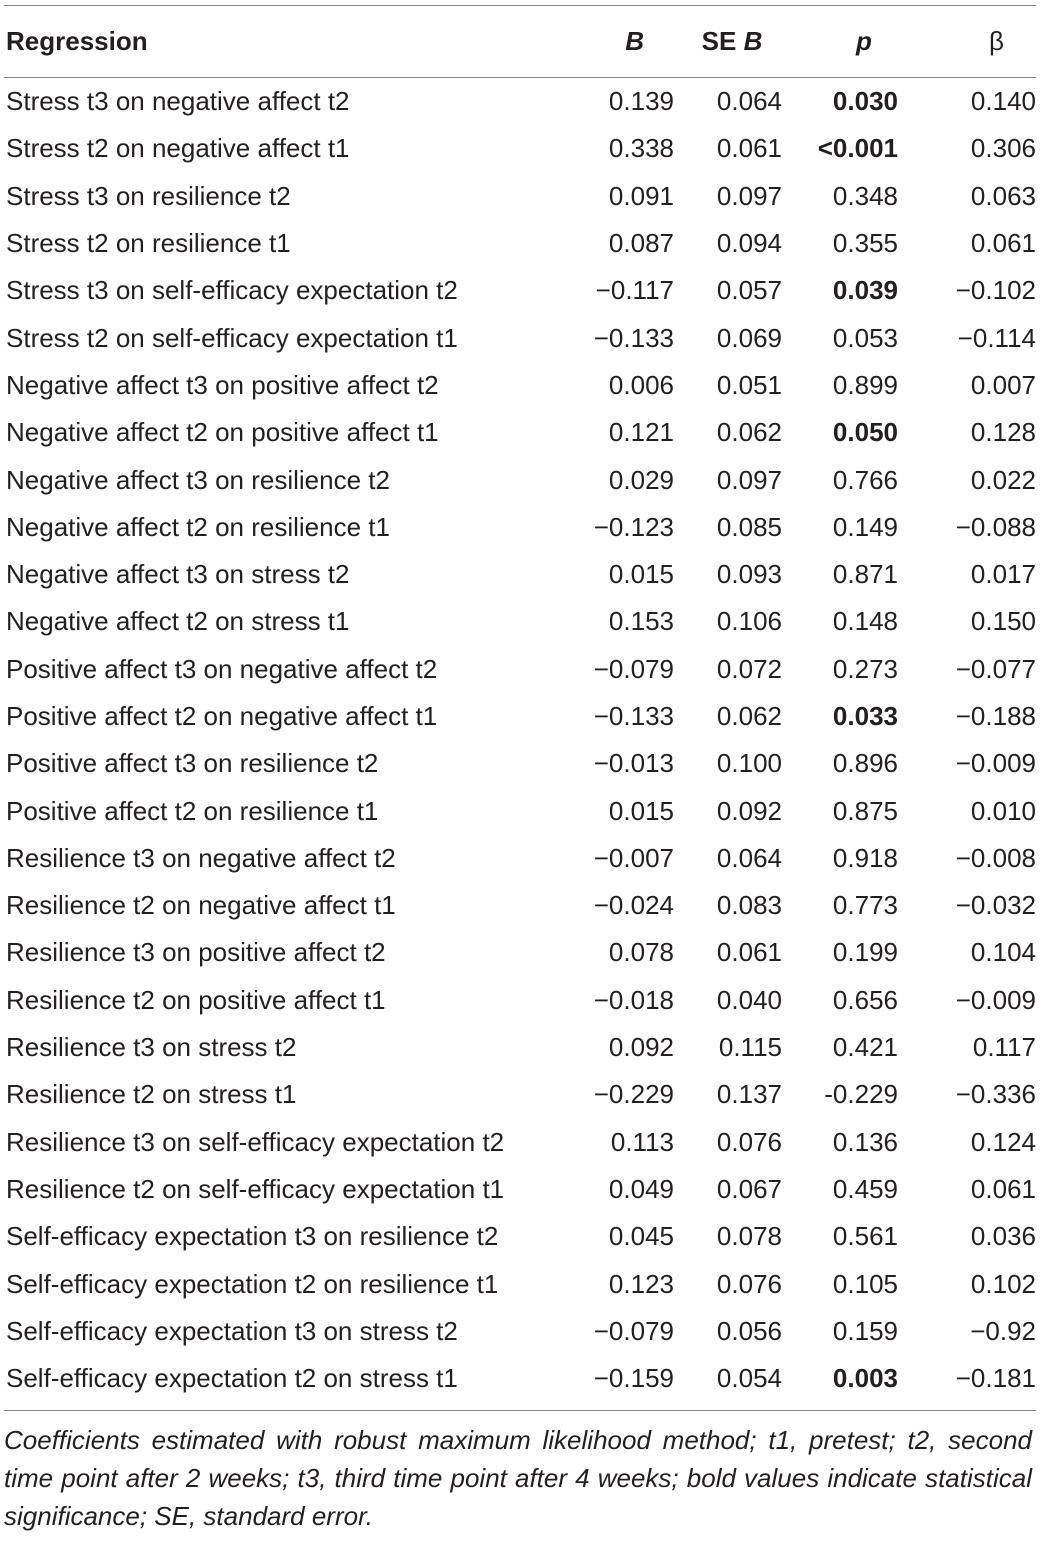  What do you see at coordinates (178, 621) in the screenshot?
I see `row-label: Negative affect t2 on stress t1` at bounding box center [178, 621].